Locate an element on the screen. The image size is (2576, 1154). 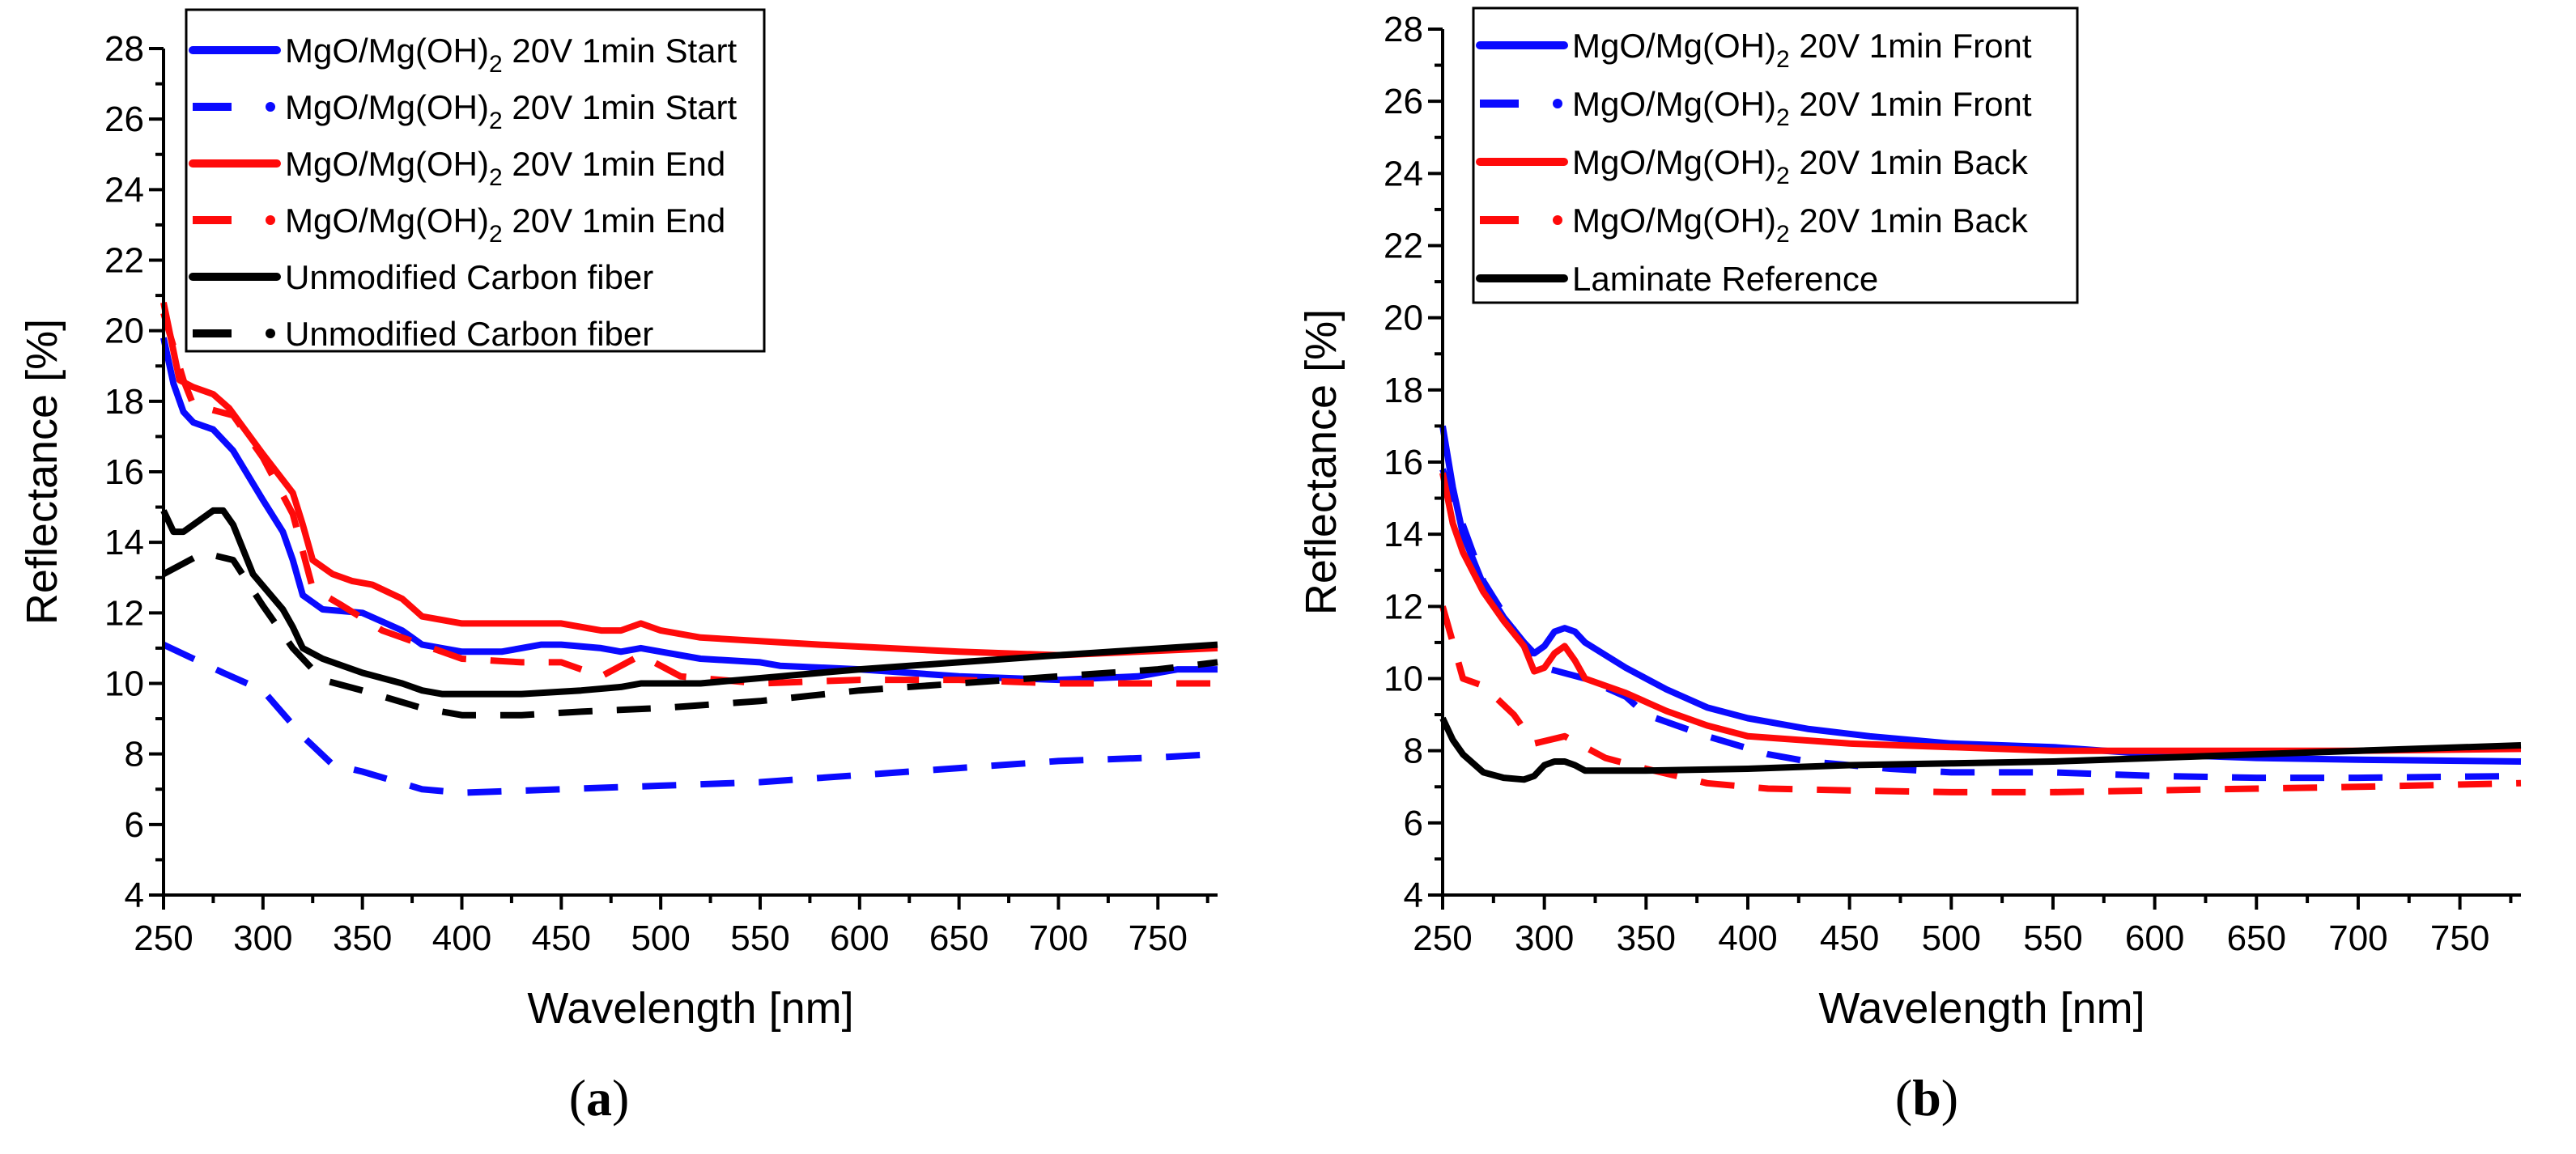
y-tick-label: 12 is located at coordinates (124, 613).